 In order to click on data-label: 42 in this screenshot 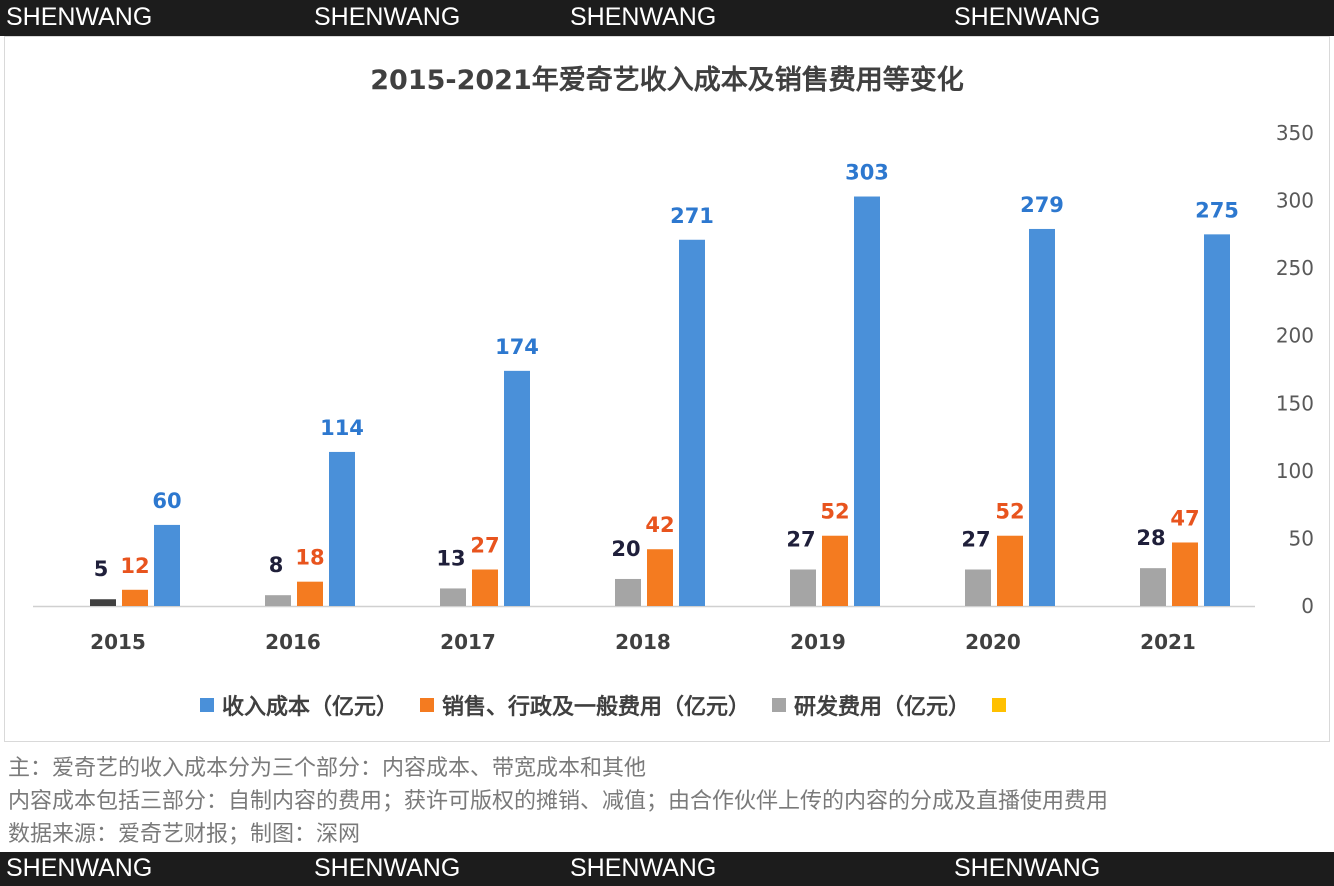, I will do `click(659, 525)`.